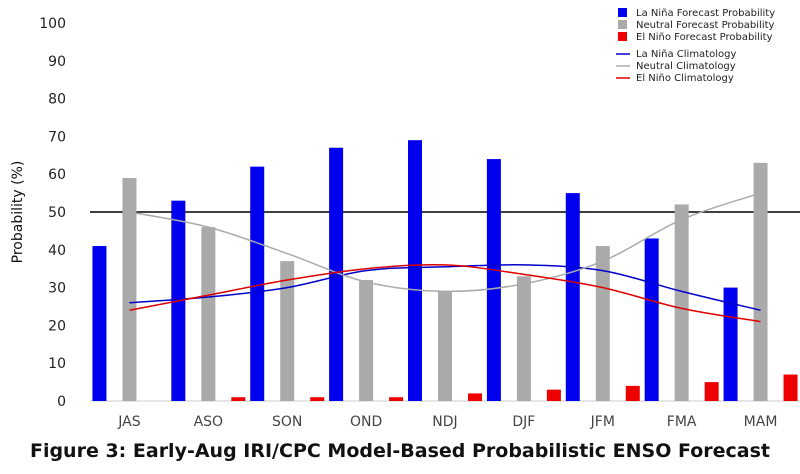 The height and width of the screenshot is (474, 800). Describe the element at coordinates (523, 422) in the screenshot. I see `x-tick-label: DJF` at that location.